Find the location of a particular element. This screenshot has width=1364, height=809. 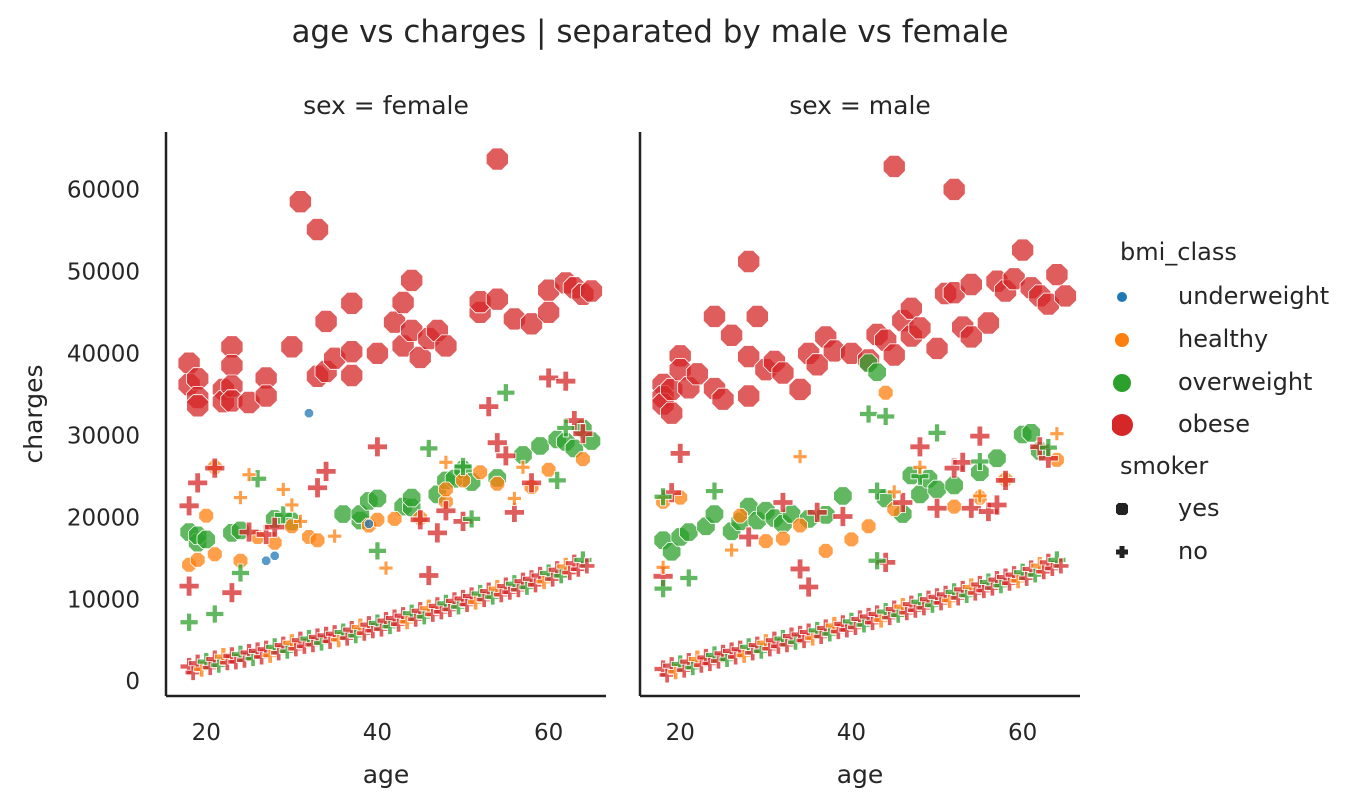

y-tick-label: 0 is located at coordinates (132, 682).